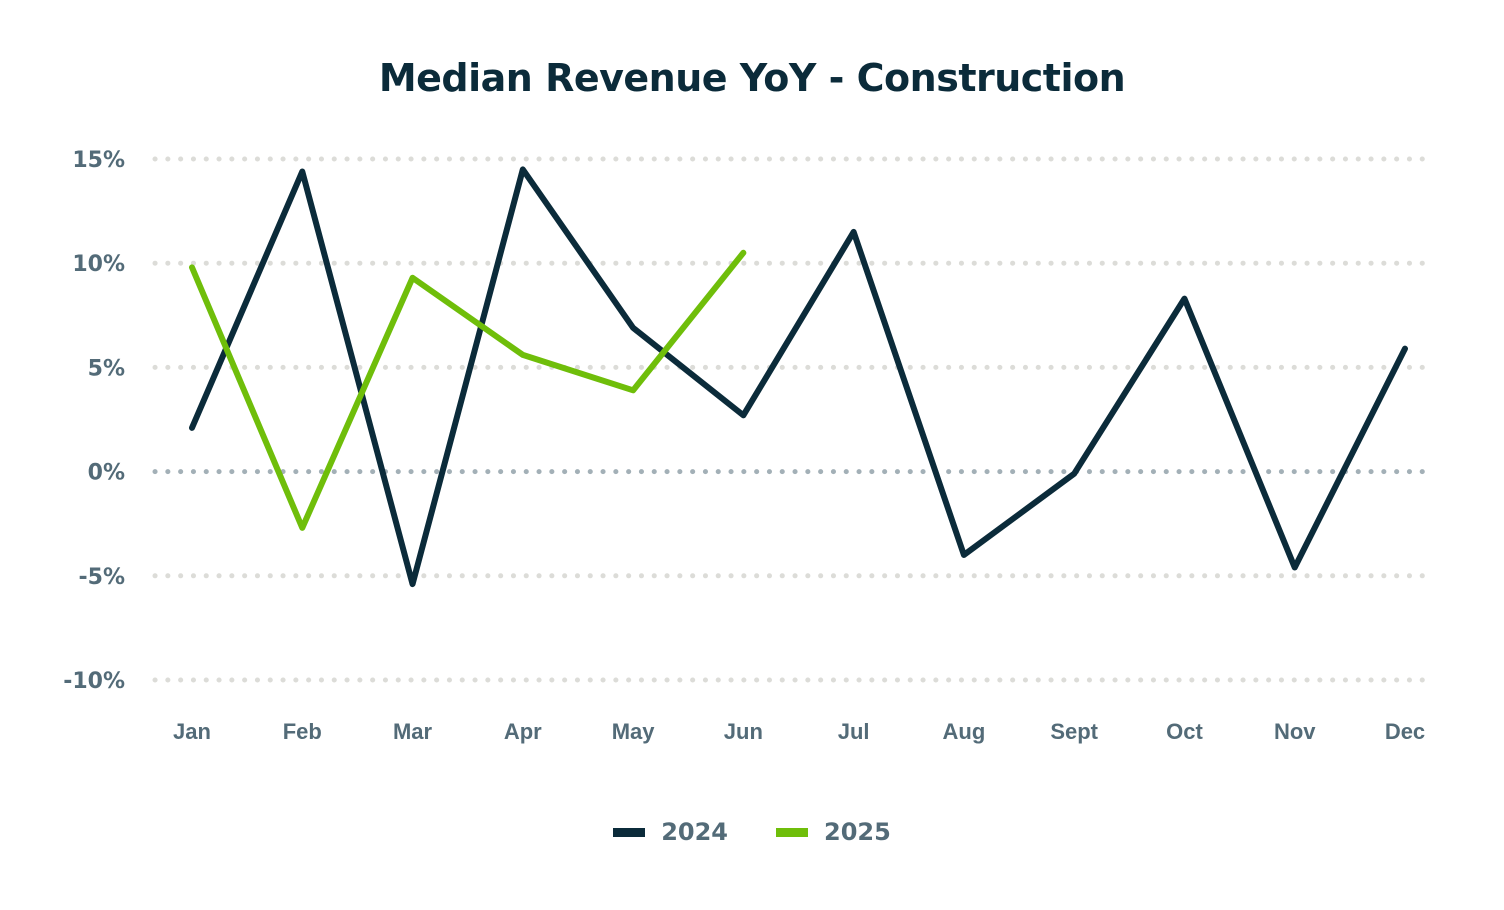  Describe the element at coordinates (964, 731) in the screenshot. I see `x-tick-label: Aug` at that location.